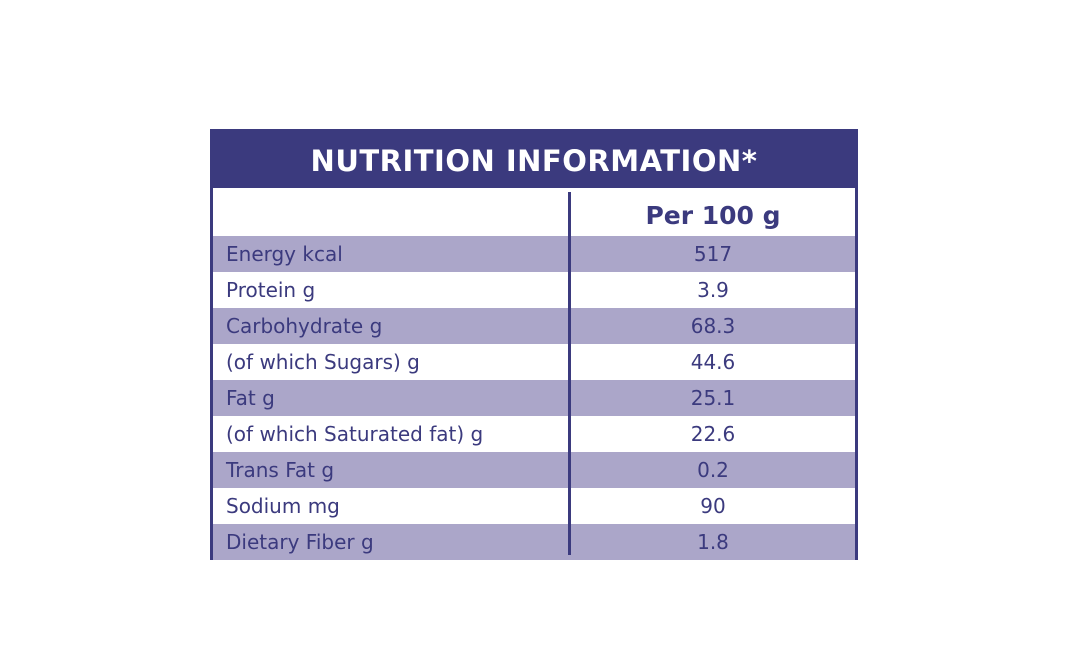 This screenshot has height=671, width=1068. Describe the element at coordinates (283, 506) in the screenshot. I see `nutrient-label: Sodium mg` at that location.